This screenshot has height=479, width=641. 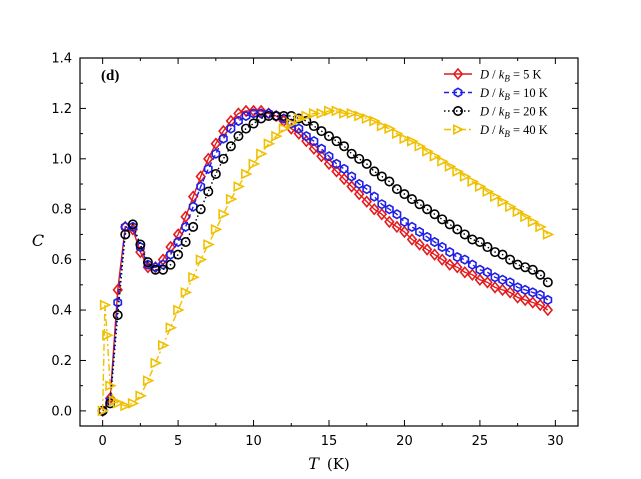 I want to click on legend-entry: D / kB = 5 K, so click(x=493, y=76).